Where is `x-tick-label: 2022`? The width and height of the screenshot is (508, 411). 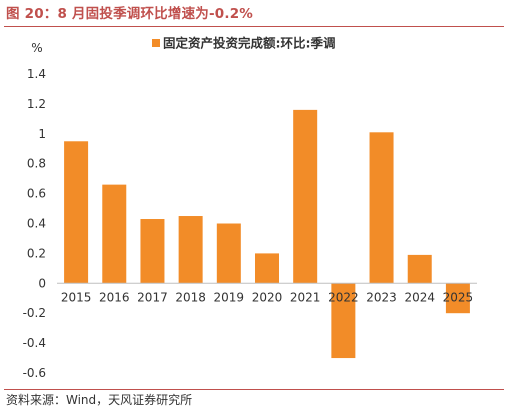
x-tick-label: 2022 is located at coordinates (343, 297).